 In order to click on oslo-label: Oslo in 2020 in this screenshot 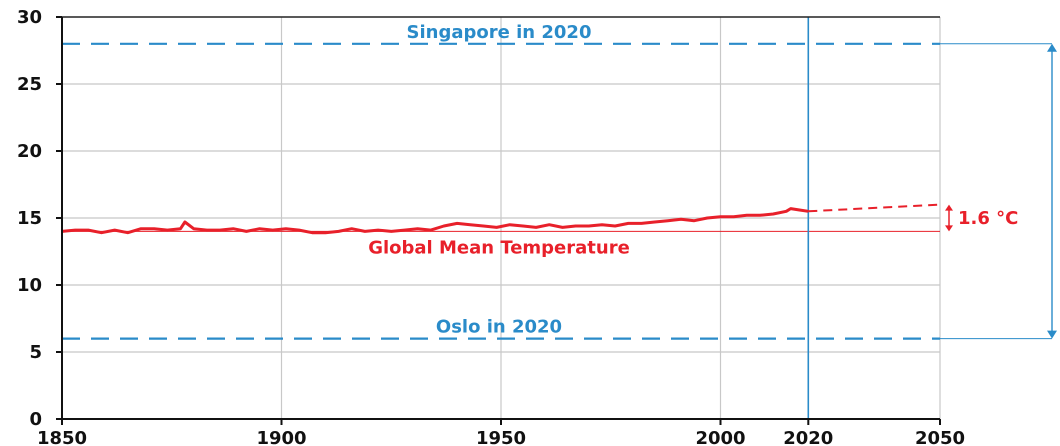, I will do `click(499, 327)`.